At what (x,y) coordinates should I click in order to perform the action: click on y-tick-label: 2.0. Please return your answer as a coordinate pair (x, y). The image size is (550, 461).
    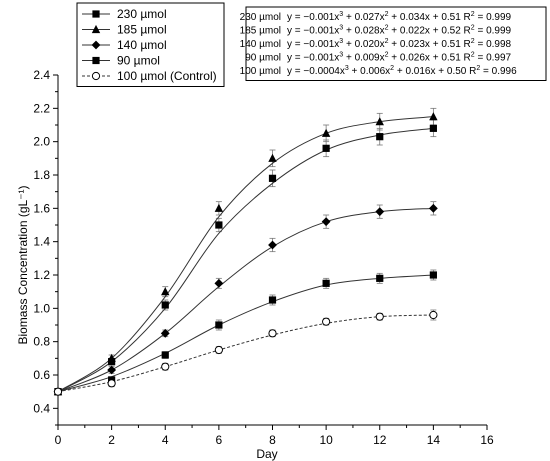
    Looking at the image, I should click on (41, 142).